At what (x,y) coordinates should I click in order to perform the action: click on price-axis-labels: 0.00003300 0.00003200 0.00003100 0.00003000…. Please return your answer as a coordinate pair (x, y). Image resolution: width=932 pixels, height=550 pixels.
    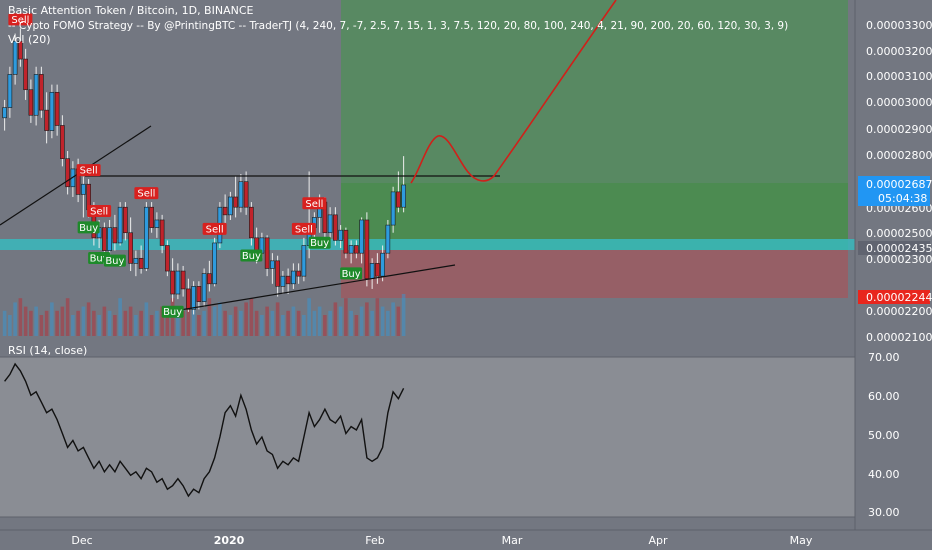
    Looking at the image, I should click on (899, 181).